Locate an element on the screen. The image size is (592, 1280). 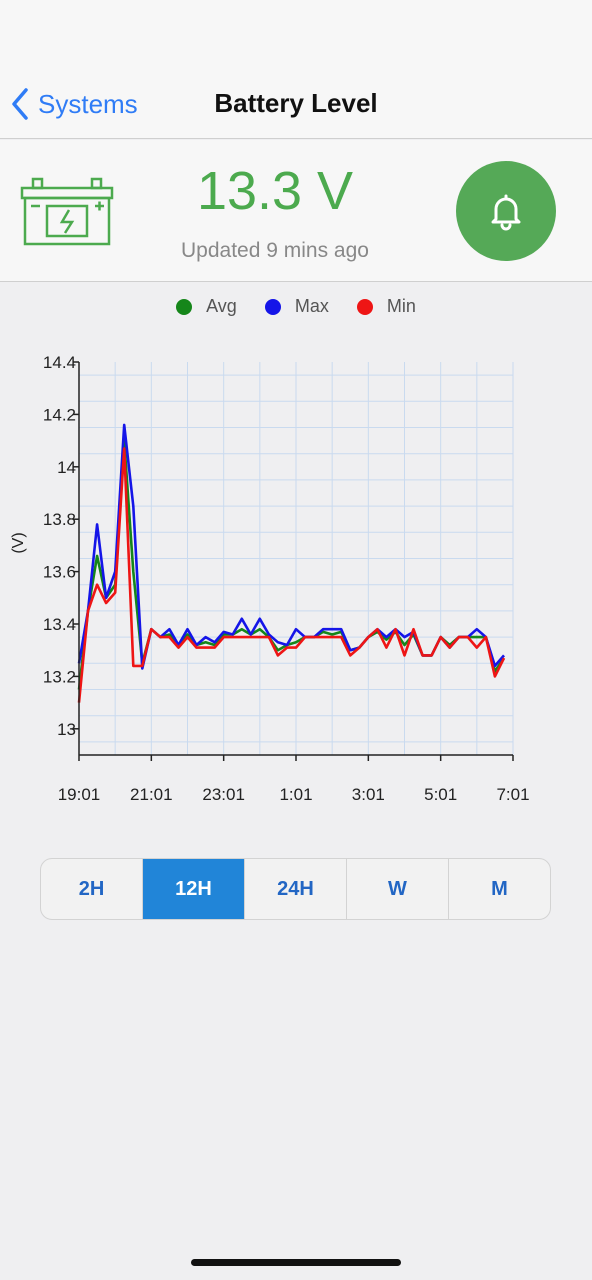
y-tick-label: 13 is located at coordinates (66, 729).